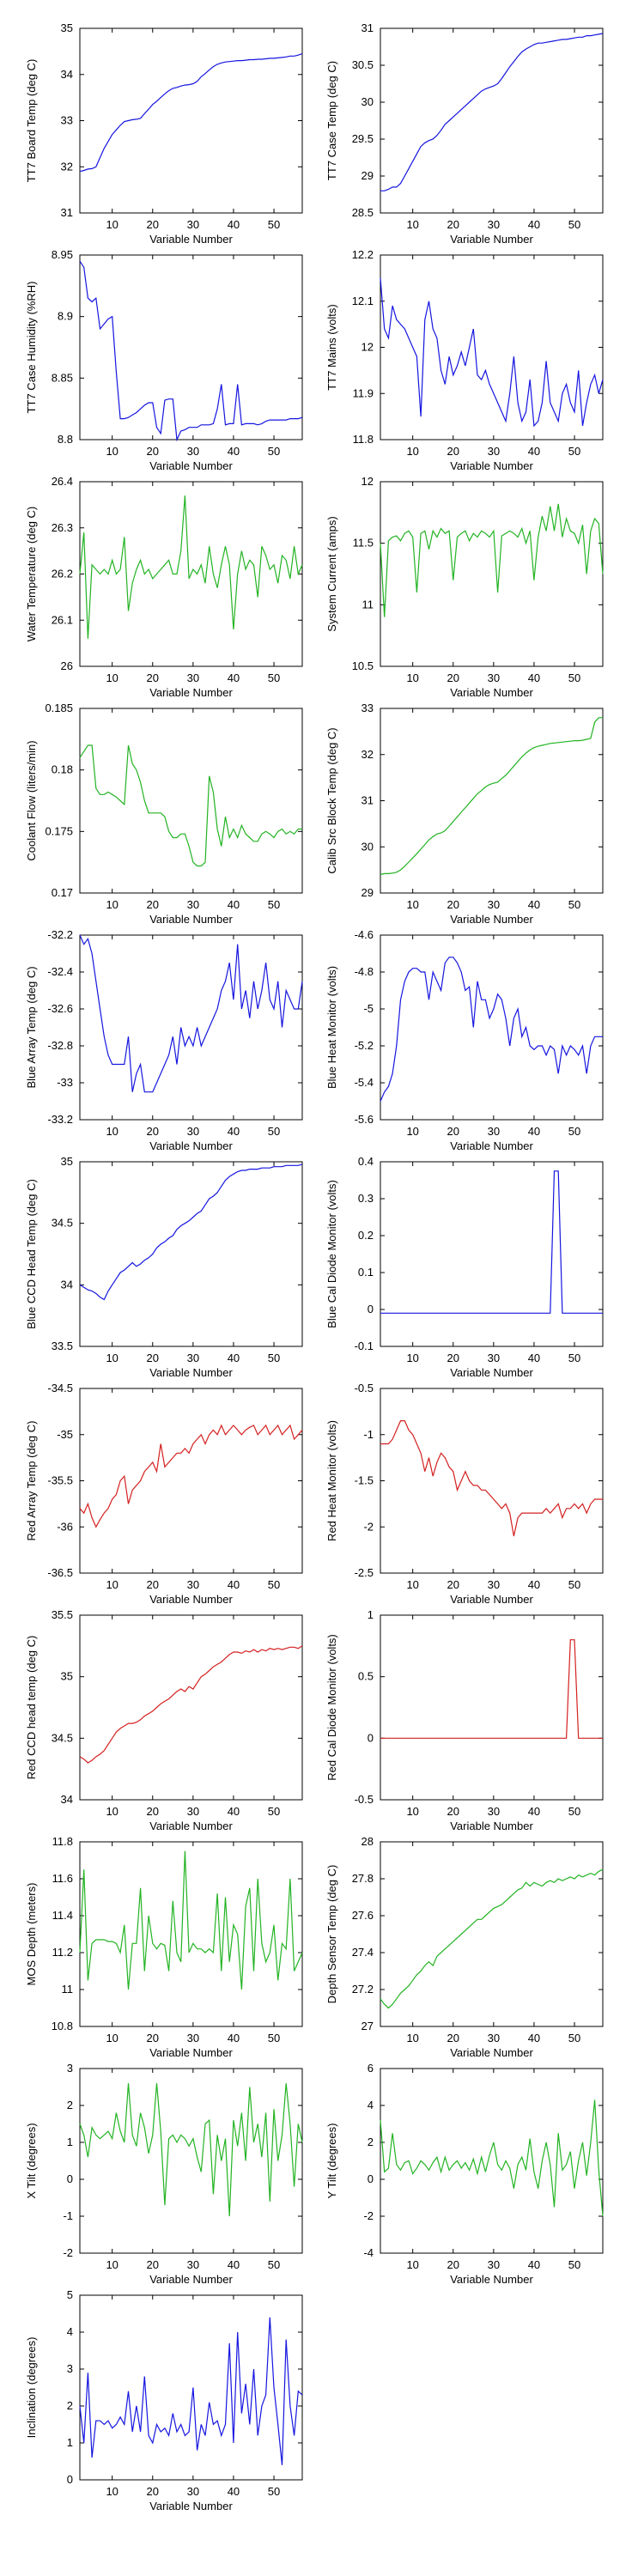 The image size is (644, 2576). What do you see at coordinates (363, 1989) in the screenshot?
I see `y-tick-label: 27.2` at bounding box center [363, 1989].